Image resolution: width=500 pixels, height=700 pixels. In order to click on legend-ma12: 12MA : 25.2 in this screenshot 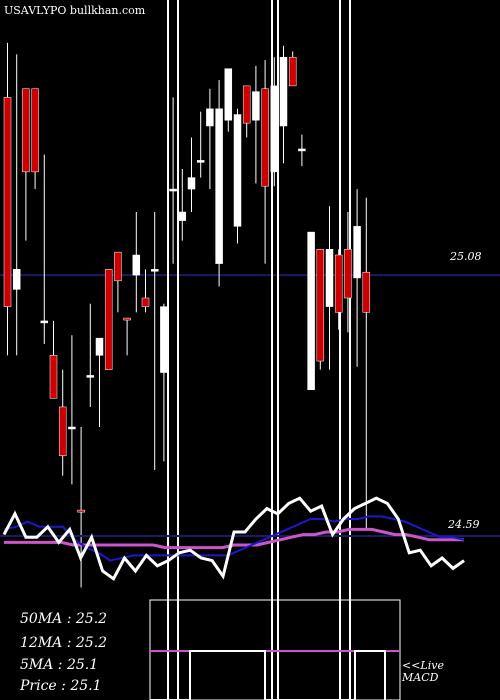, I will do `click(64, 643)`.